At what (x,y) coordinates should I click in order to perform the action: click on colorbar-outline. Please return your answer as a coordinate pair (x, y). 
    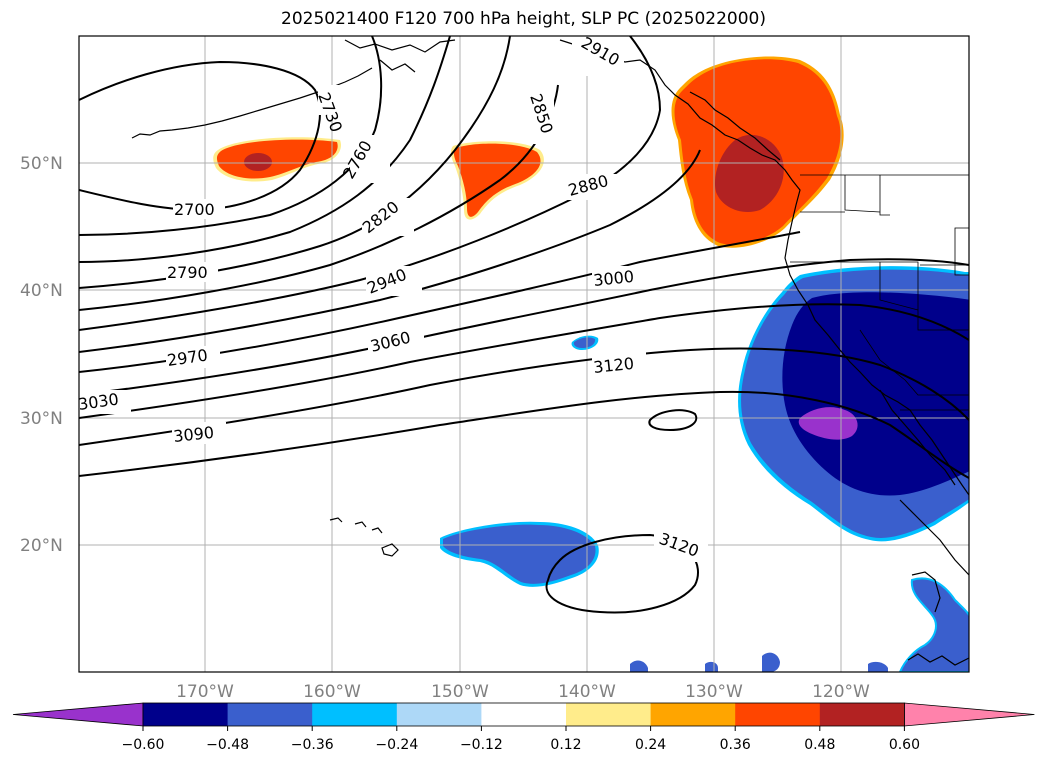
    Looking at the image, I should click on (523, 714).